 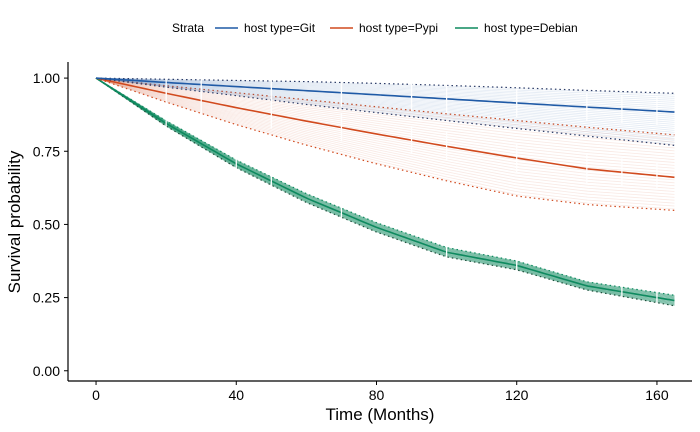 I want to click on y-tick-label: 0.75, so click(x=46, y=151).